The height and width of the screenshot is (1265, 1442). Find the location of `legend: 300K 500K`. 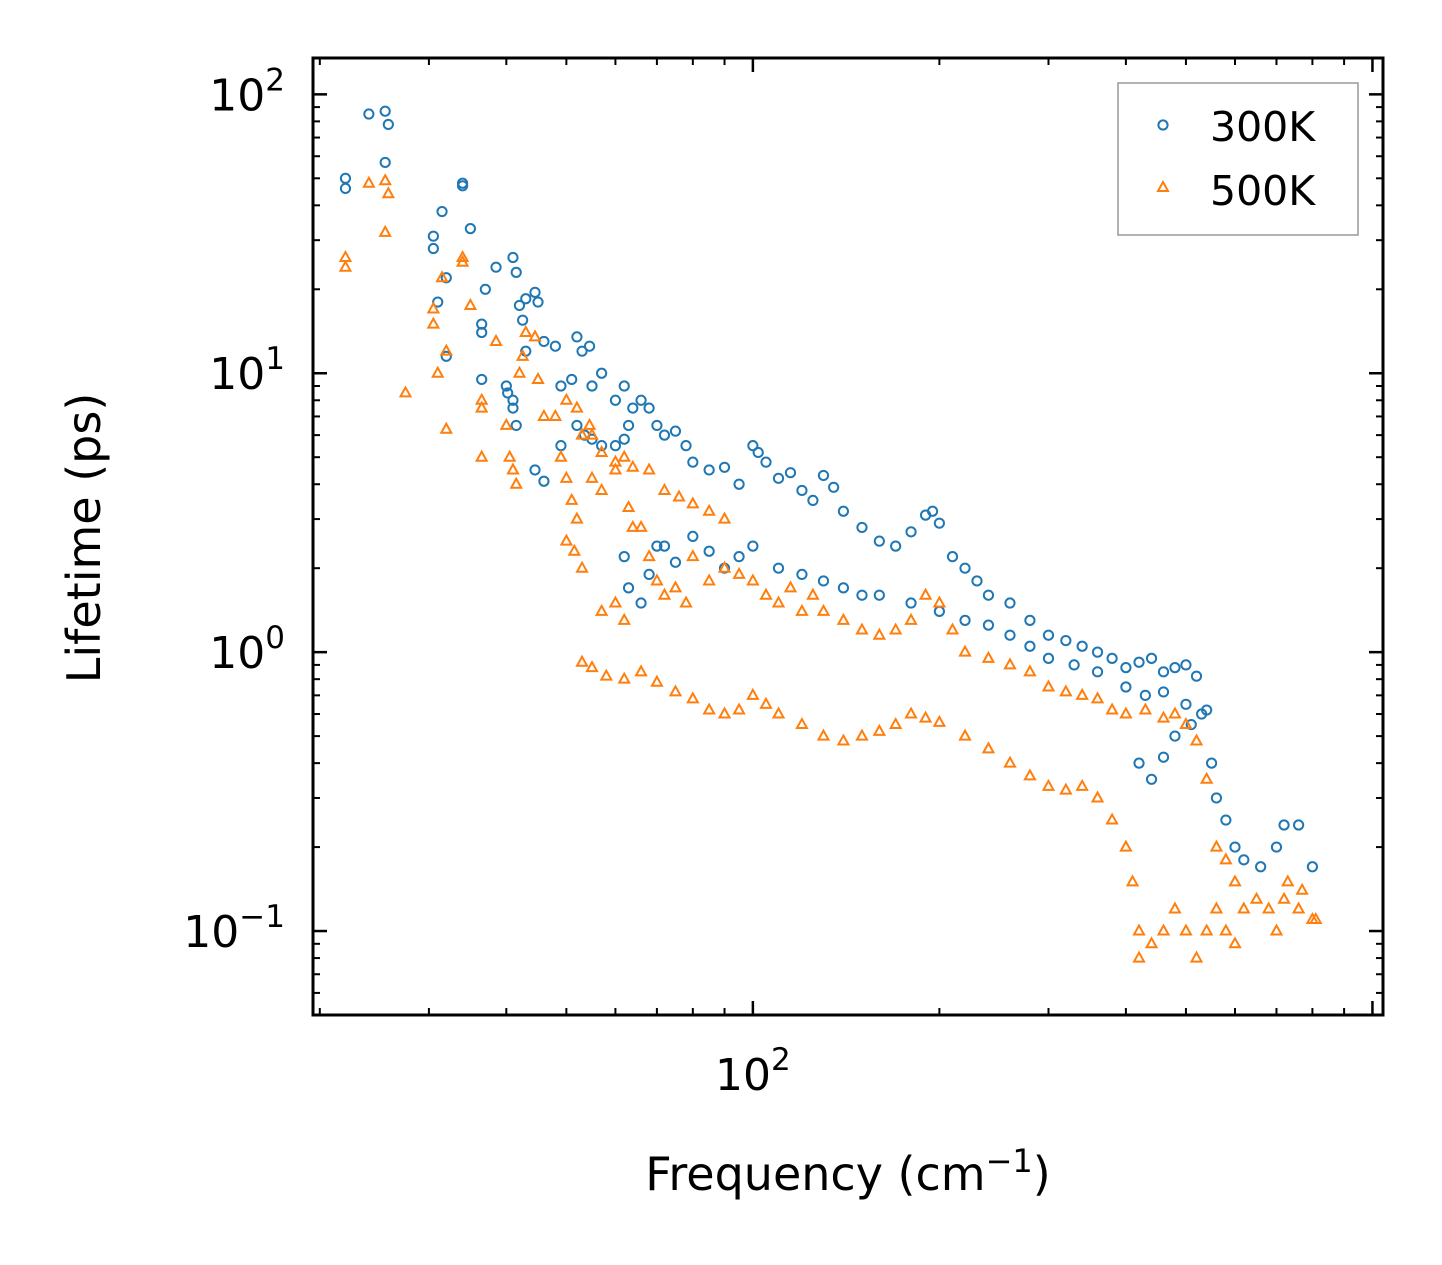

legend: 300K 500K is located at coordinates (1238, 159).